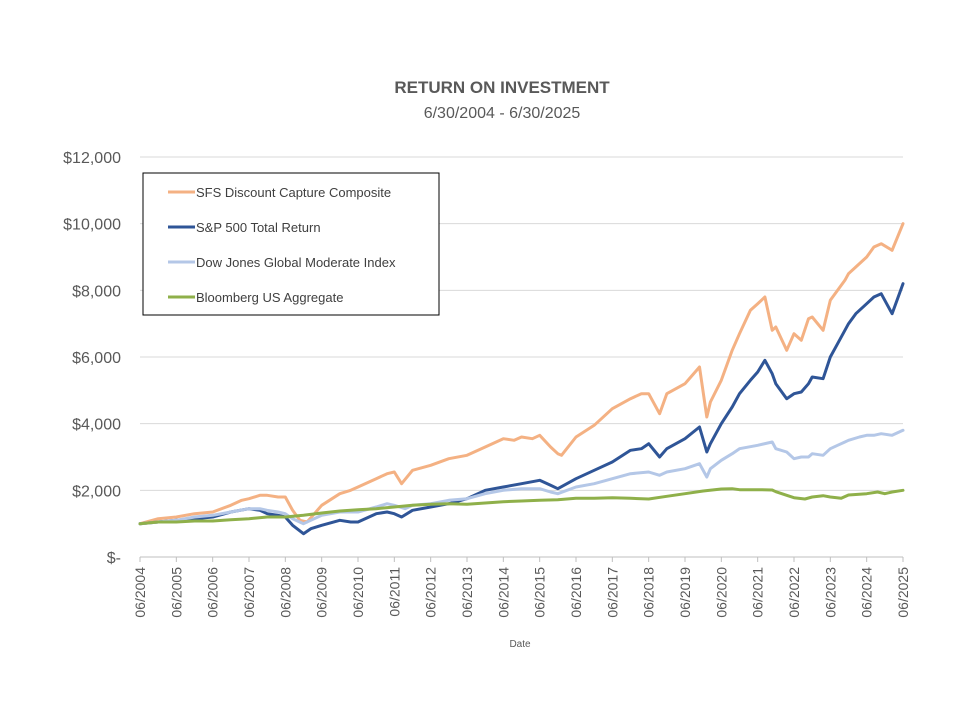 This screenshot has height=720, width=960. What do you see at coordinates (140, 592) in the screenshot?
I see `x-tick-label: 06/2004` at bounding box center [140, 592].